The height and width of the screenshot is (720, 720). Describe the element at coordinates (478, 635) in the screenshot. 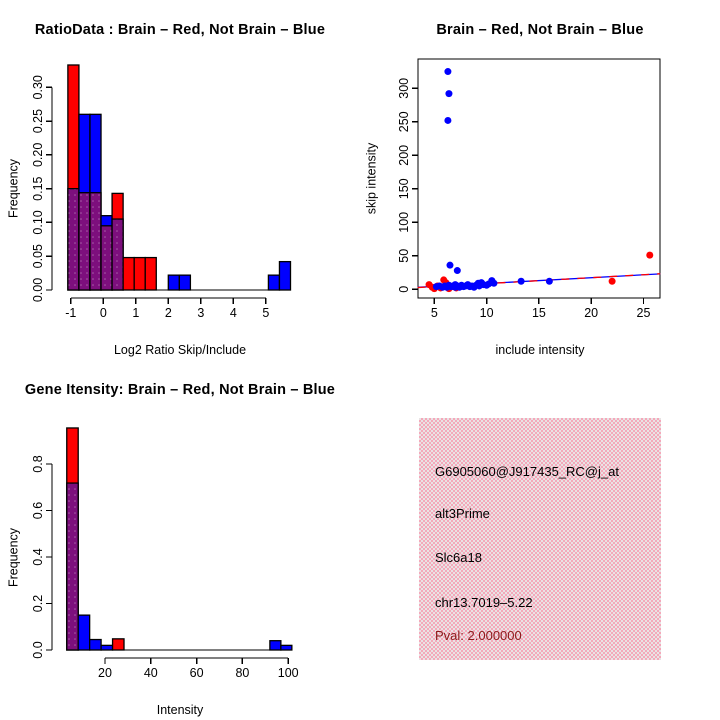

I see `pval-text: Pval: 2.000000` at that location.